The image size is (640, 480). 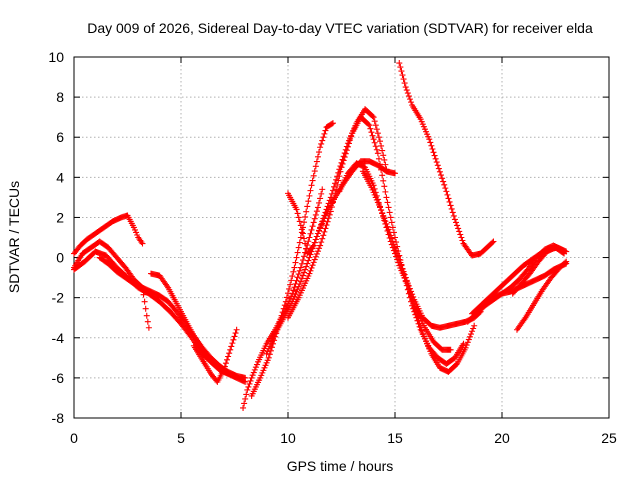 What do you see at coordinates (288, 438) in the screenshot?
I see `x-tick-label: 10` at bounding box center [288, 438].